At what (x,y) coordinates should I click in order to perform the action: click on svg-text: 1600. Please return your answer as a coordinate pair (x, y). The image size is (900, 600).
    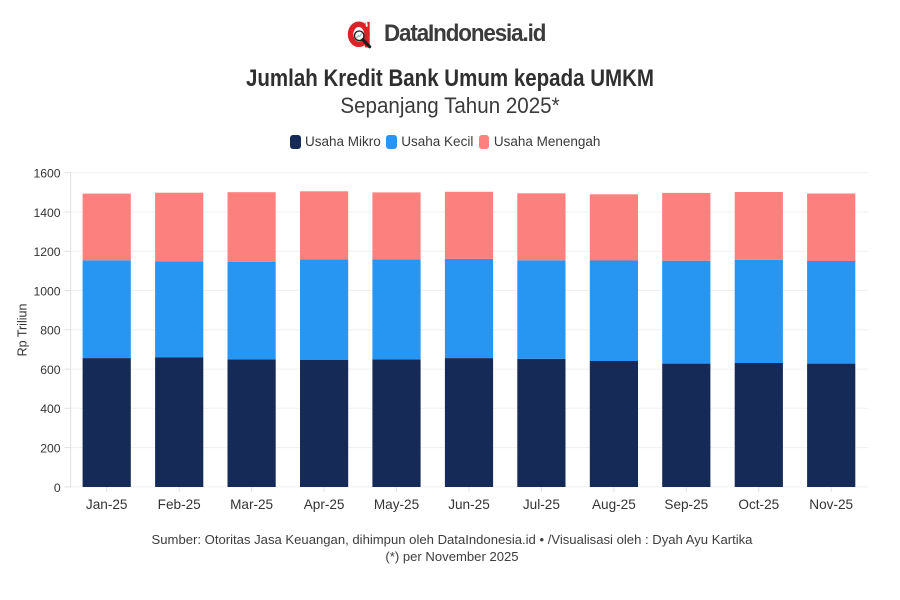
    Looking at the image, I should click on (46, 174).